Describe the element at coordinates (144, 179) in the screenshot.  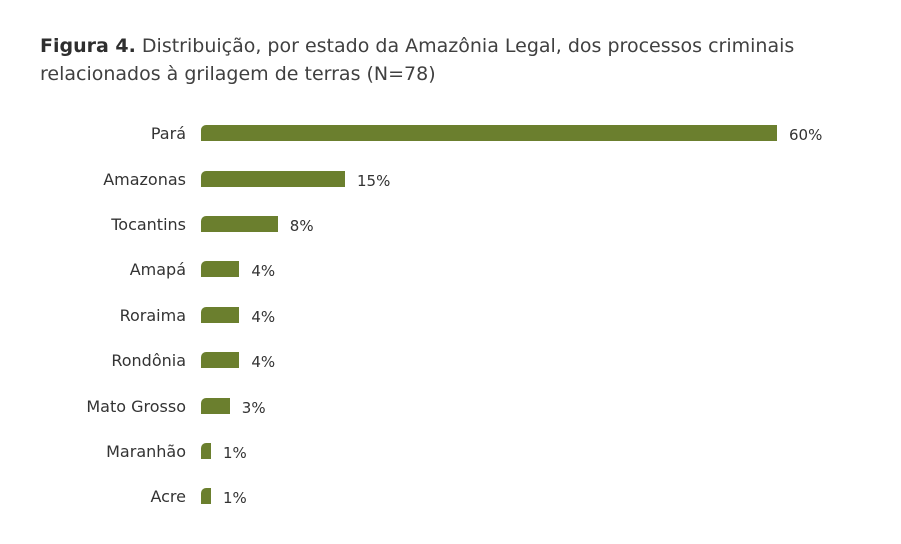
I see `category-label: Amazonas` at that location.